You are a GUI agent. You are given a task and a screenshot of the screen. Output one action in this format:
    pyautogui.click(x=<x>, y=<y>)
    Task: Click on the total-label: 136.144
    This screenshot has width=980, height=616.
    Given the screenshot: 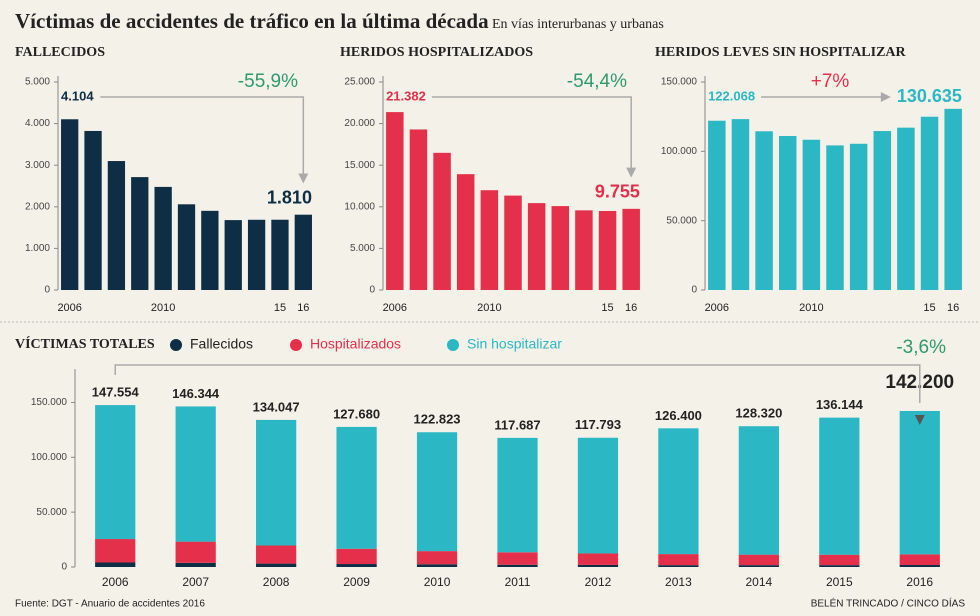 What is the action you would take?
    pyautogui.click(x=840, y=404)
    